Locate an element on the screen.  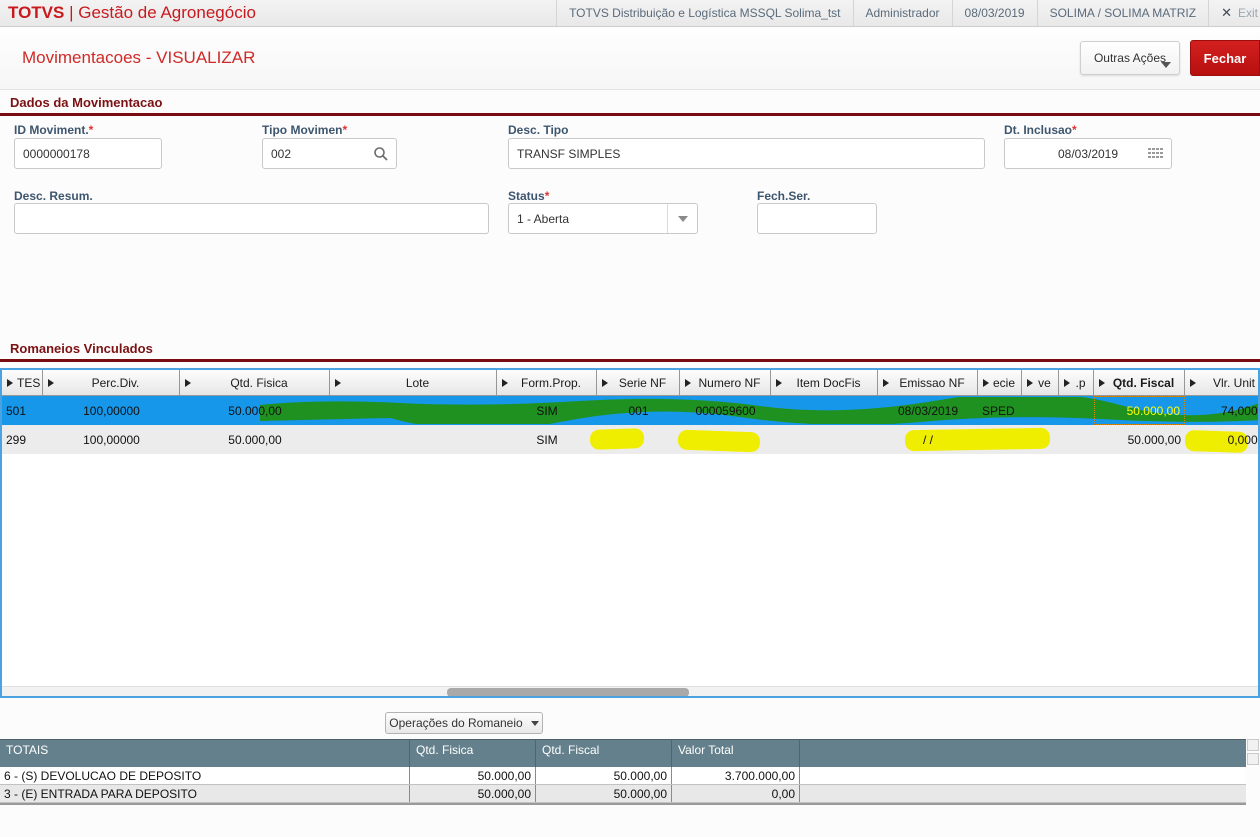
cell-perc-div: 100,00000 is located at coordinates (111, 410).